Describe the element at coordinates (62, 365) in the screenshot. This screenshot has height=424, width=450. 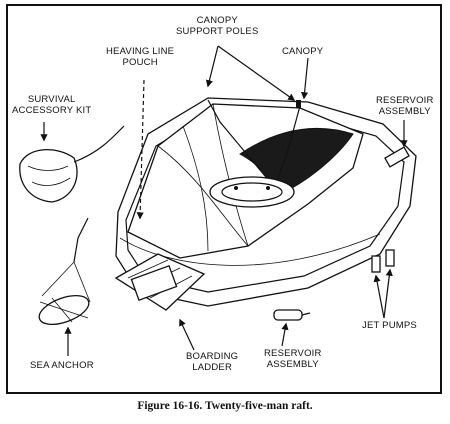
I see `label-sea-anchor: SEA ANCHOR` at that location.